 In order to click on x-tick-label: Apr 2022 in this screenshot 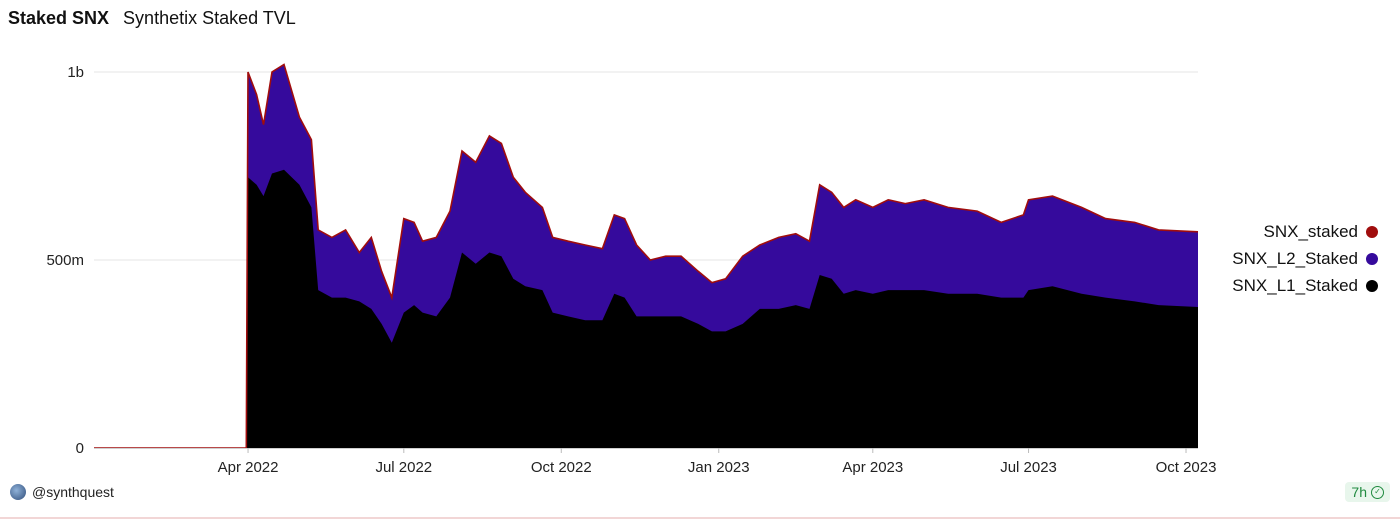, I will do `click(248, 467)`.